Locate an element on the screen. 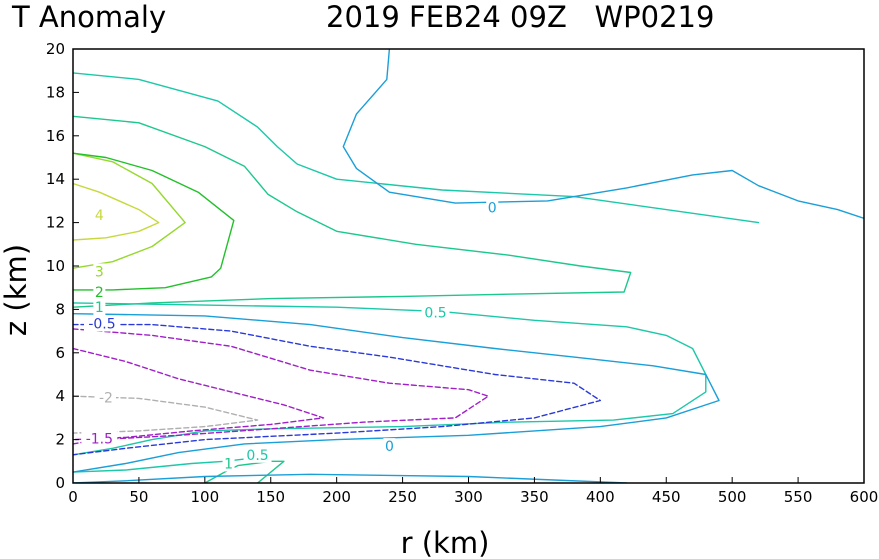  y-axis: 0 2 4 6 8 10 12 14 16 18 20 is located at coordinates (62, 266).